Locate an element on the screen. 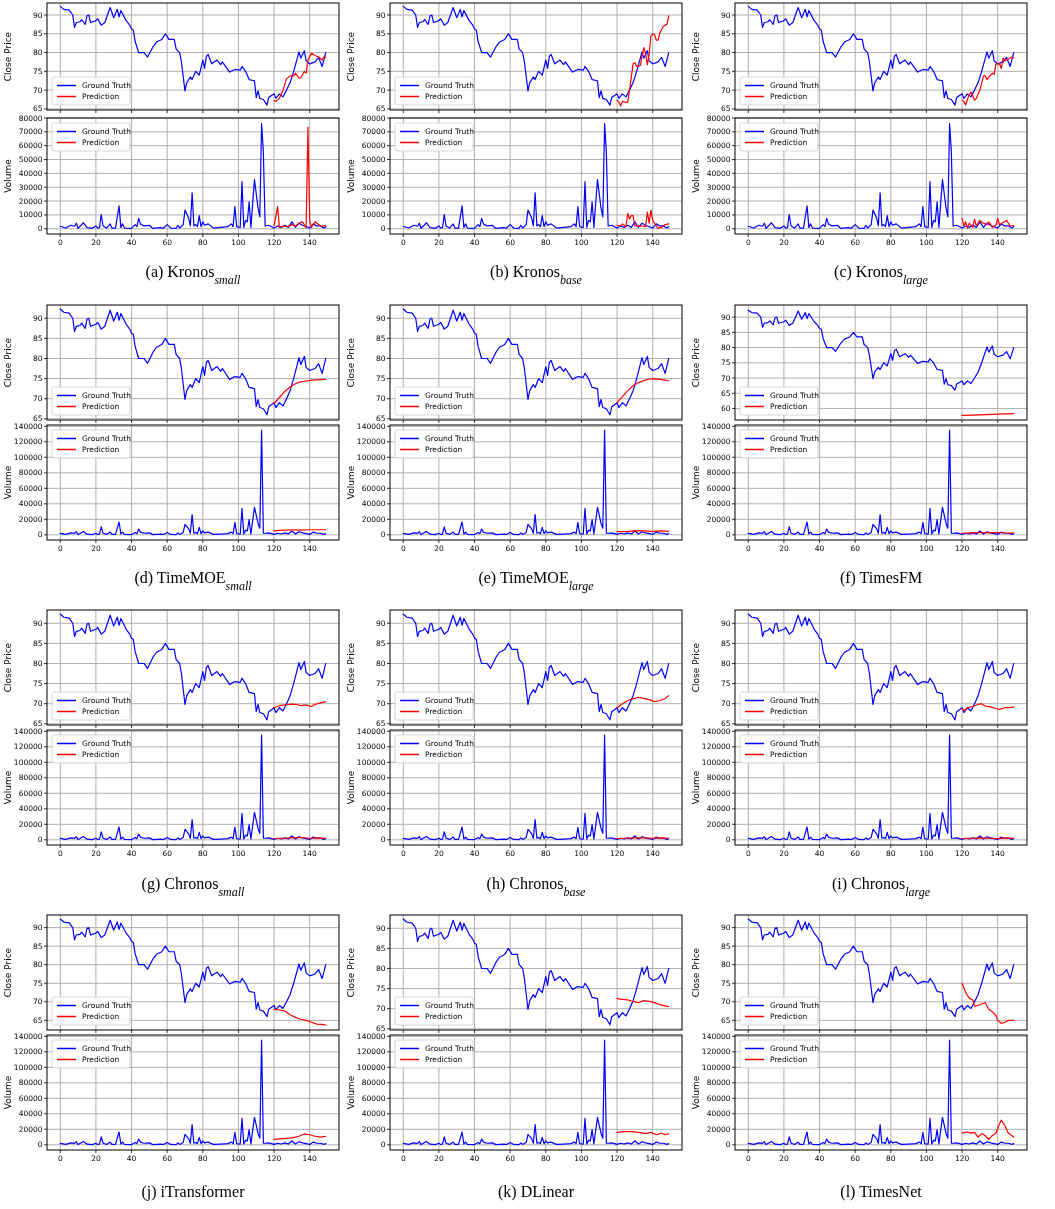  text: (d) TimeMOE$_{small}$ is located at coordinates (193, 581).